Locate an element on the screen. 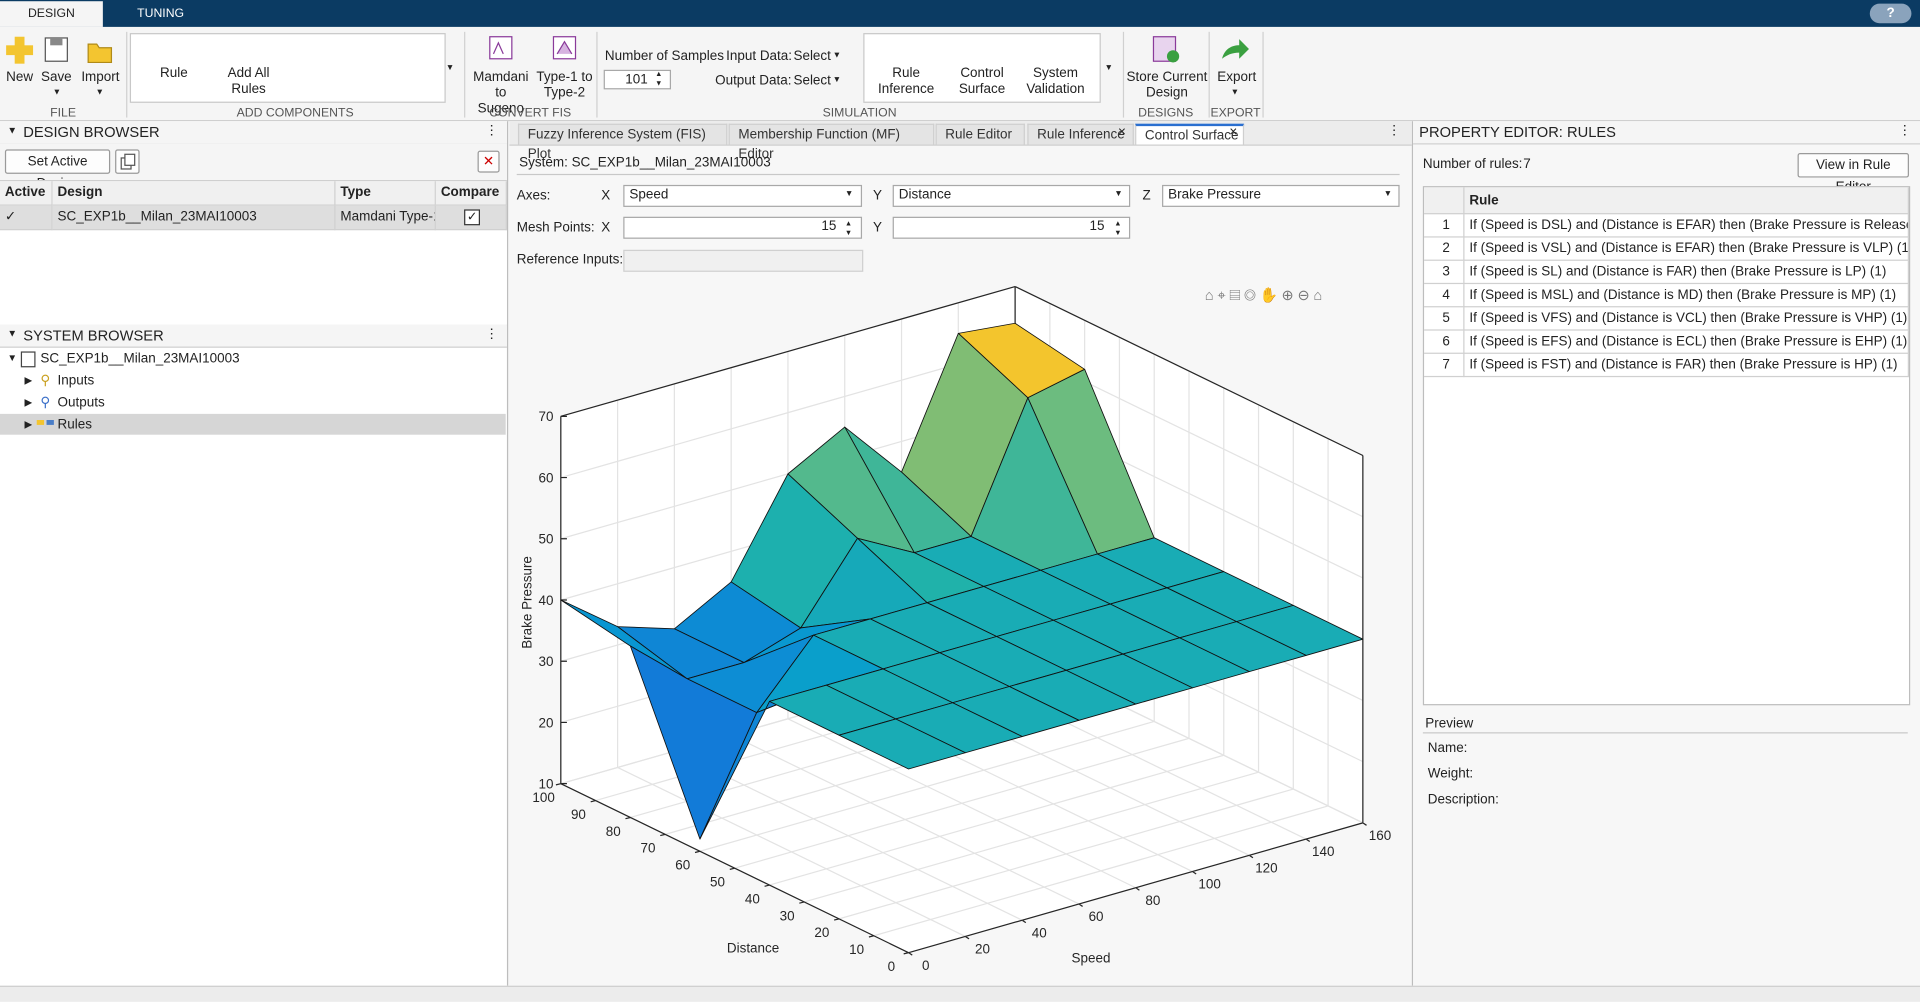  compare-checkbox: ✓ is located at coordinates (472, 217).